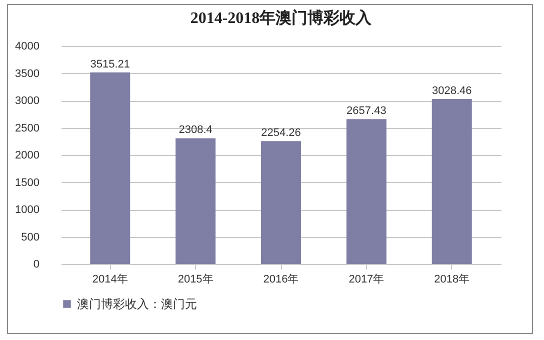 Image resolution: width=544 pixels, height=340 pixels. I want to click on y-tick-label: 3500, so click(27, 74).